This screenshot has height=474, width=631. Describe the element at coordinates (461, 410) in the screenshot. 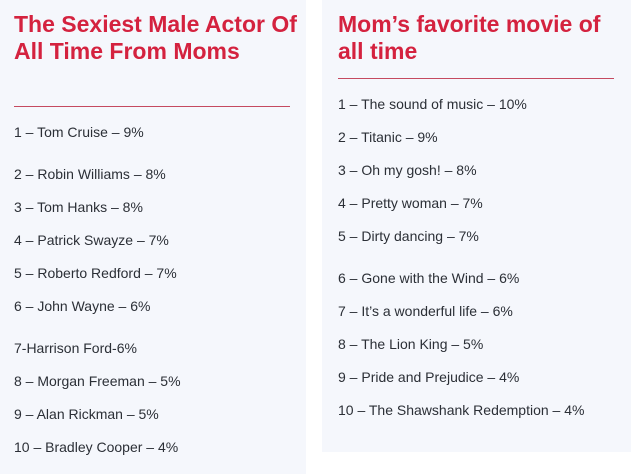

I see `list-item: 10 – The Shawshank Redemption – 4%` at that location.